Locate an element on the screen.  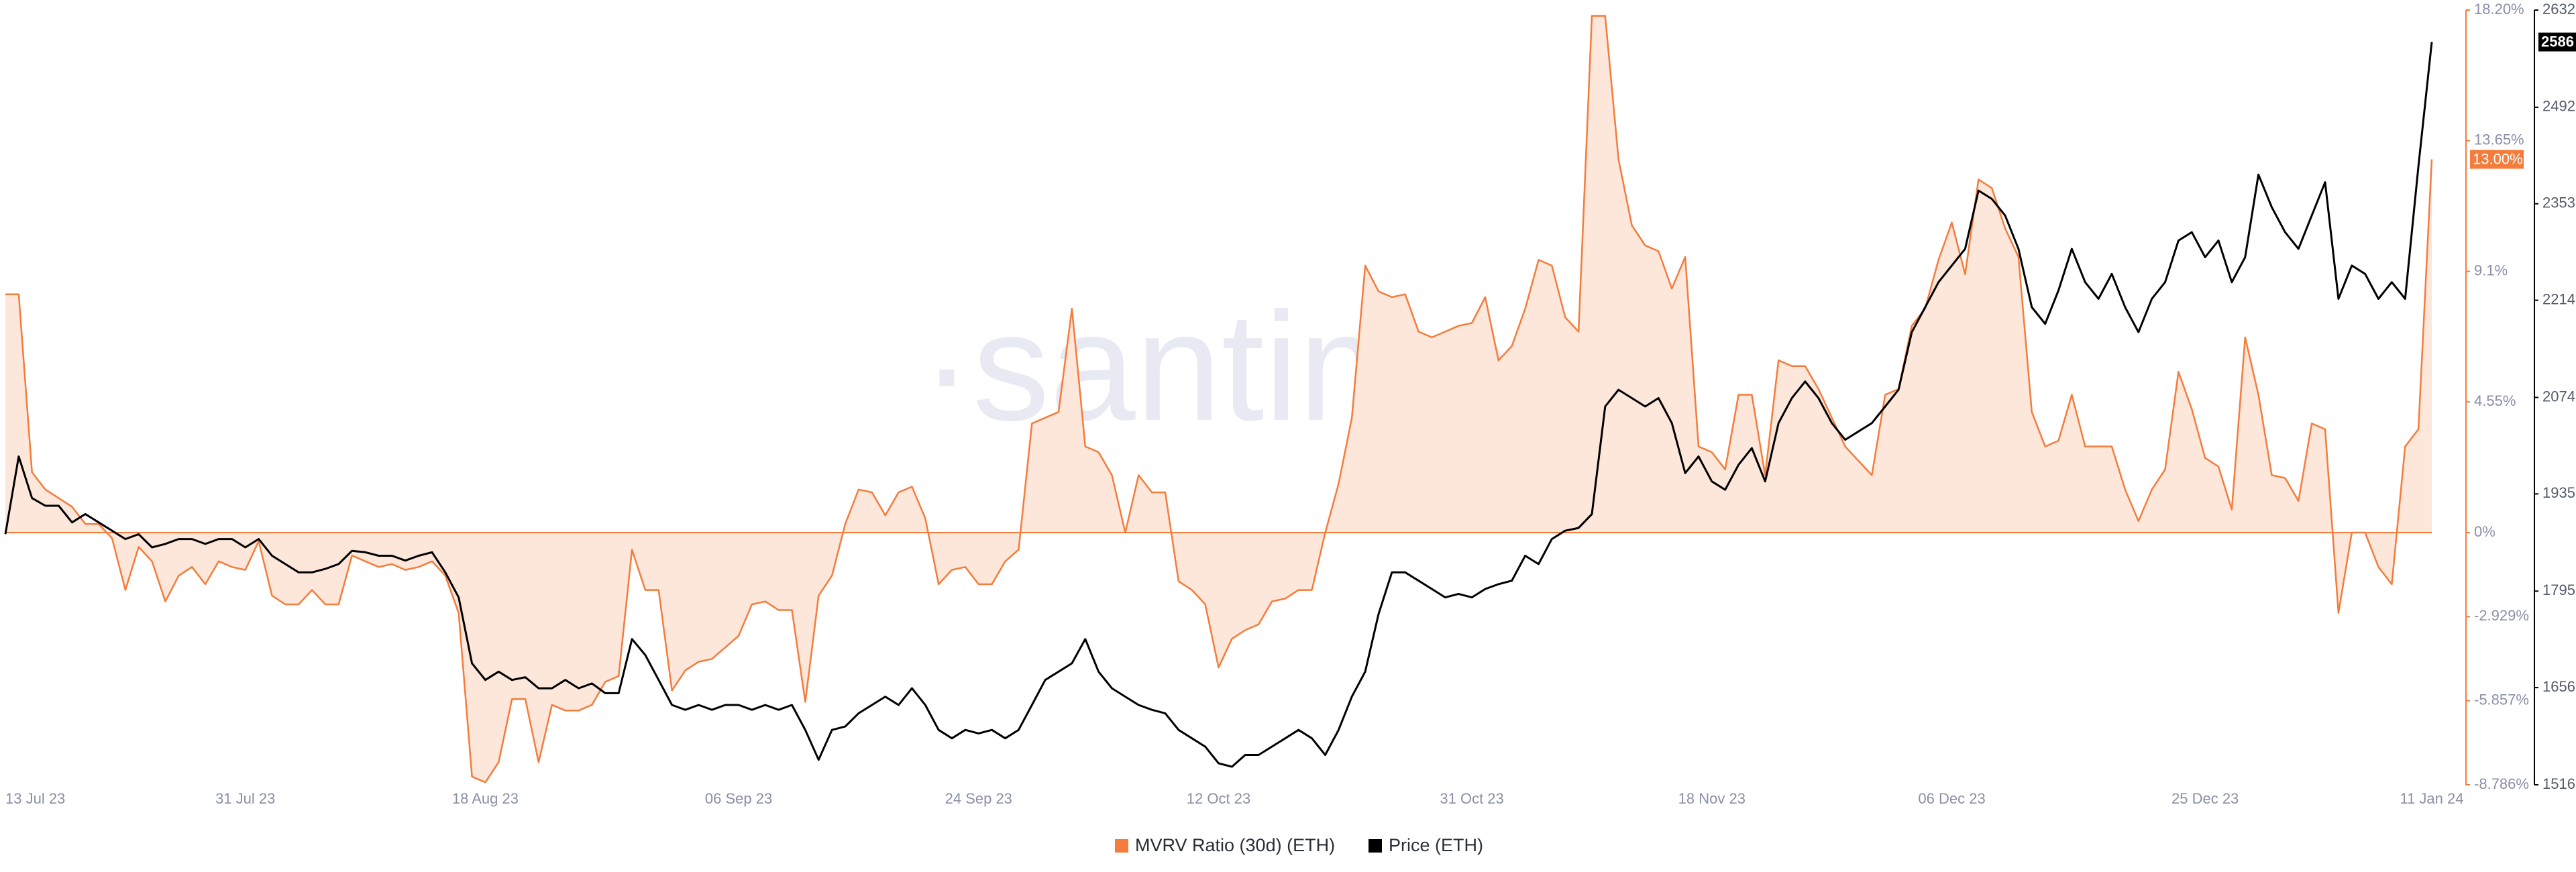
y-tick-label: 1795 is located at coordinates (2558, 590).